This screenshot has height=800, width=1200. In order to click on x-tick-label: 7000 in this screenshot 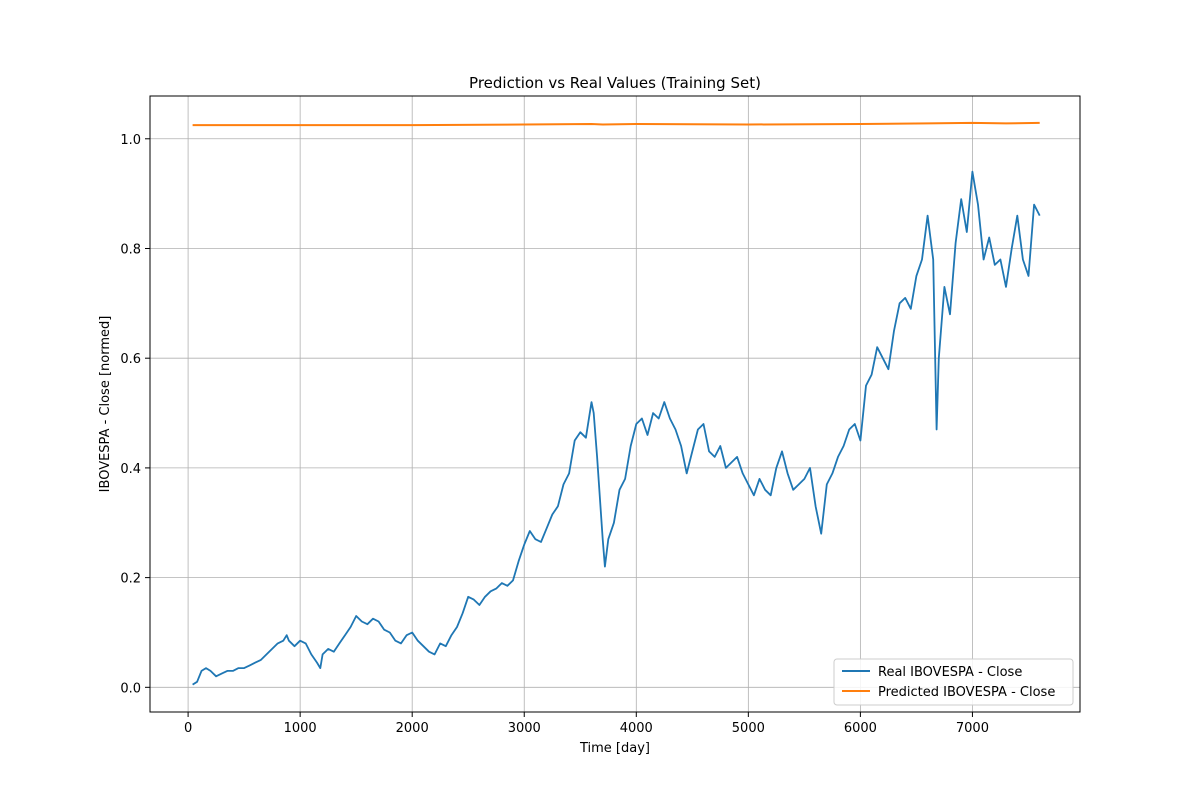, I will do `click(972, 728)`.